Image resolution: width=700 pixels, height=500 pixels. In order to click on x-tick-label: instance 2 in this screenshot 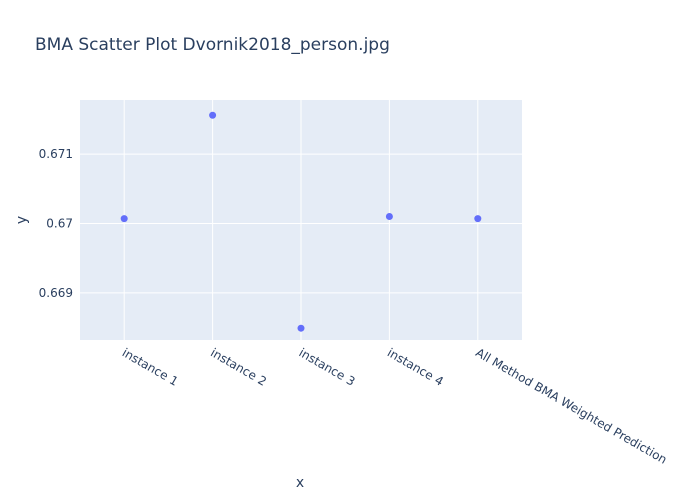, I will do `click(238, 366)`.